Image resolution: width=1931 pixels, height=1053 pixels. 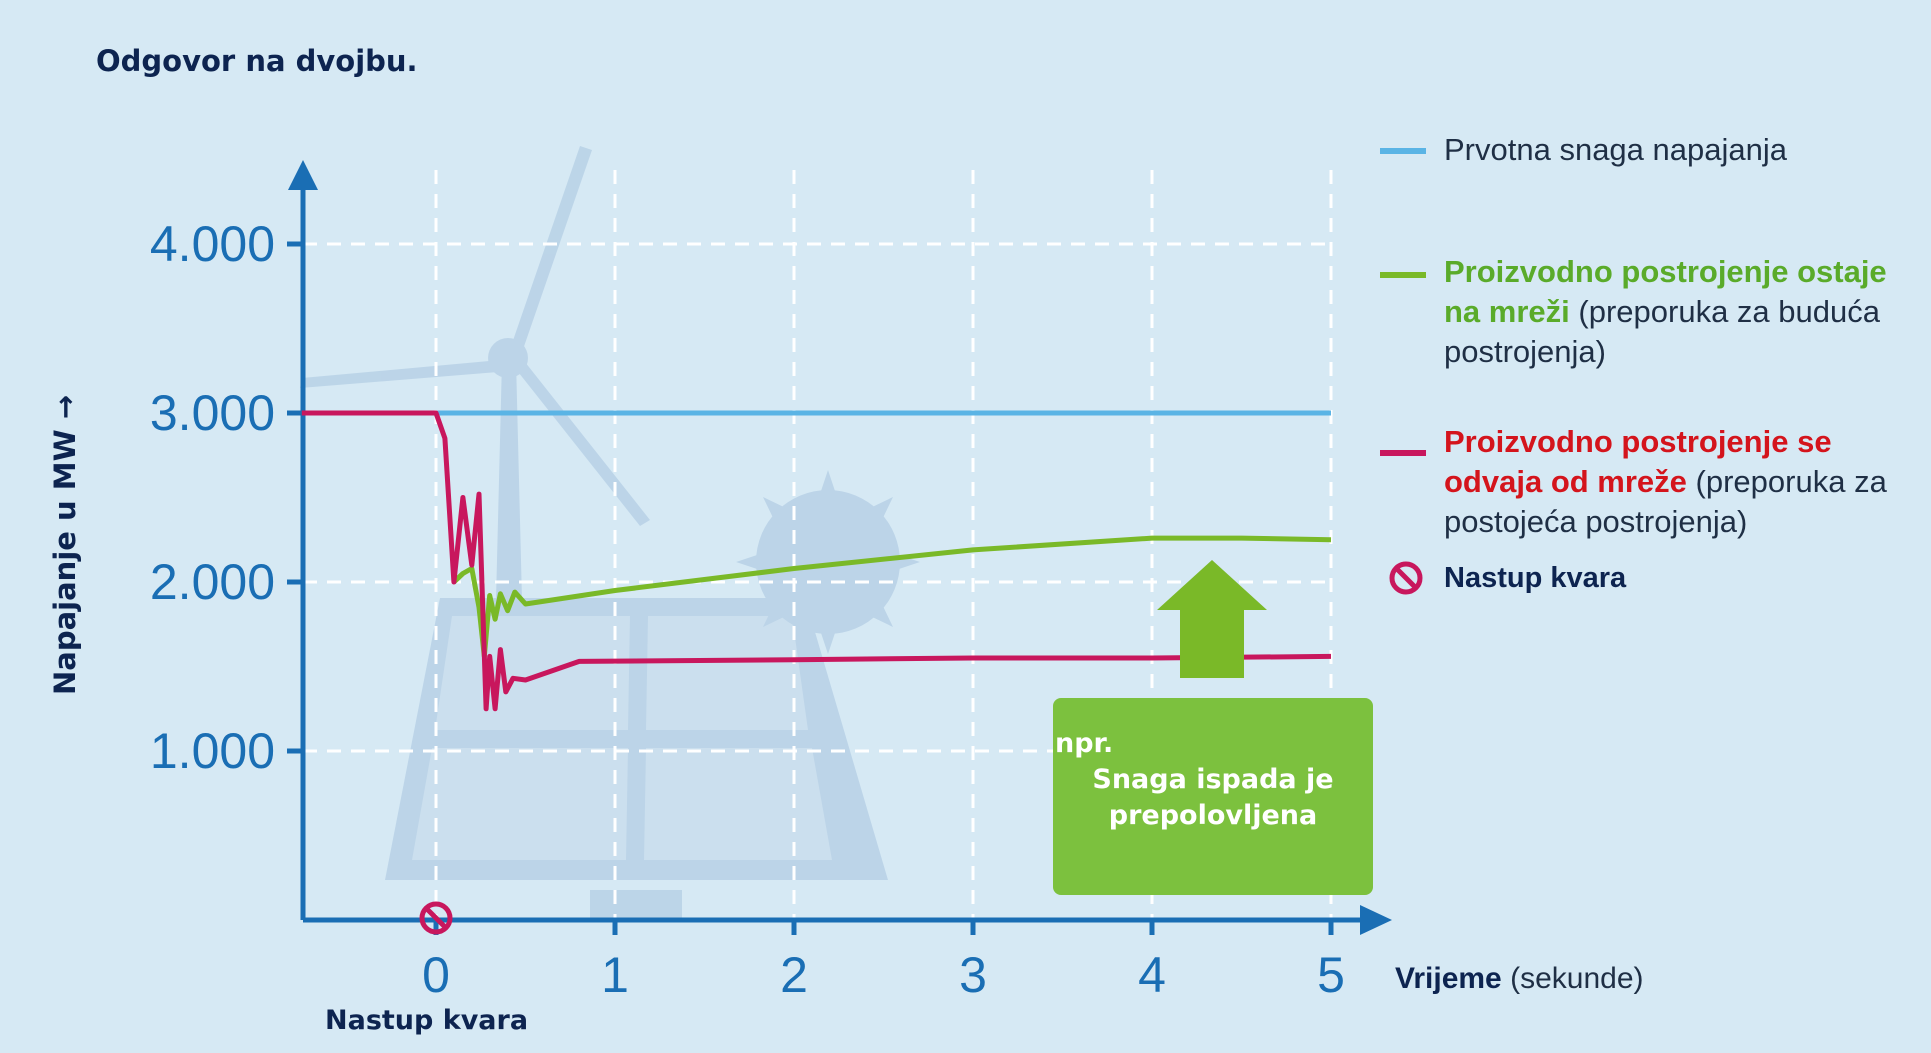 I want to click on y-axis-arrow-icon, so click(x=303, y=175).